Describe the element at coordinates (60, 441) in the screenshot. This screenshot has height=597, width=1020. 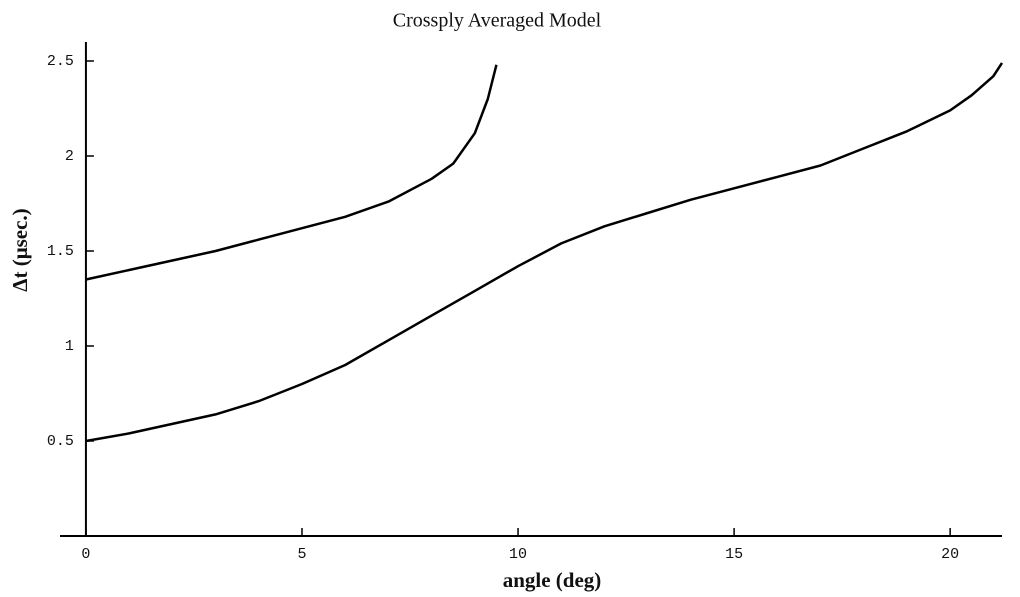
I see `y-tick-label: 0.5` at that location.